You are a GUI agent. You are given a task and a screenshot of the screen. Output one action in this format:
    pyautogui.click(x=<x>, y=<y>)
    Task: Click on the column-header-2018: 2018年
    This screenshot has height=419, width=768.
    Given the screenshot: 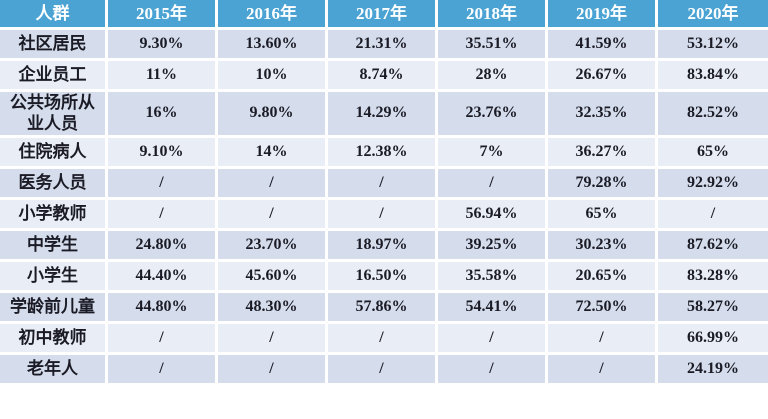 What is the action you would take?
    pyautogui.click(x=493, y=15)
    